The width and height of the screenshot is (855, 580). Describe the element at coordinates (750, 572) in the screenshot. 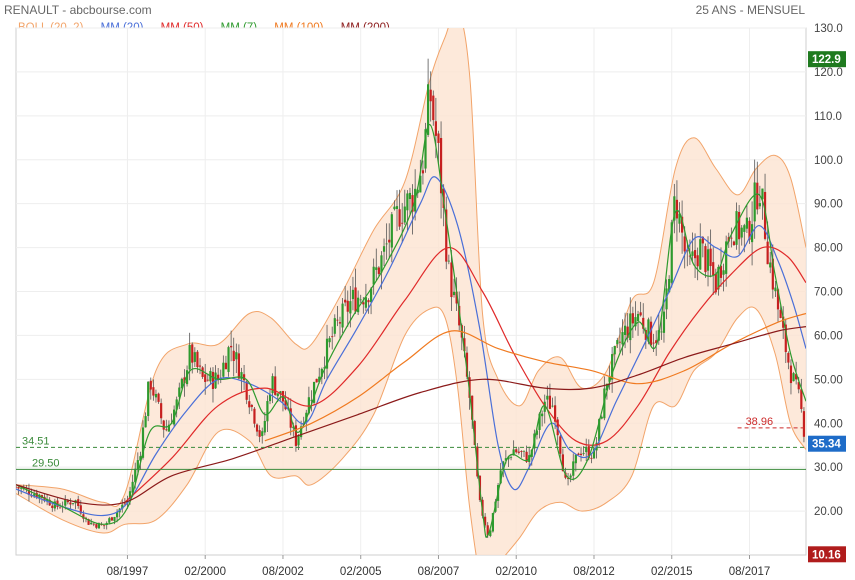

I see `x-tick-label: 08/2017` at that location.